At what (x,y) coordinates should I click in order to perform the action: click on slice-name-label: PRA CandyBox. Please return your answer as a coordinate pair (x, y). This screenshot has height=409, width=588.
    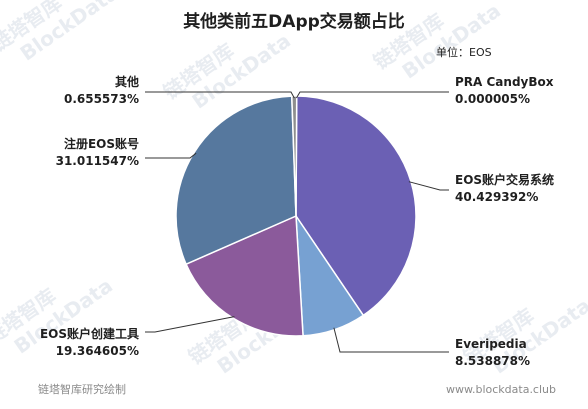
    Looking at the image, I should click on (504, 82).